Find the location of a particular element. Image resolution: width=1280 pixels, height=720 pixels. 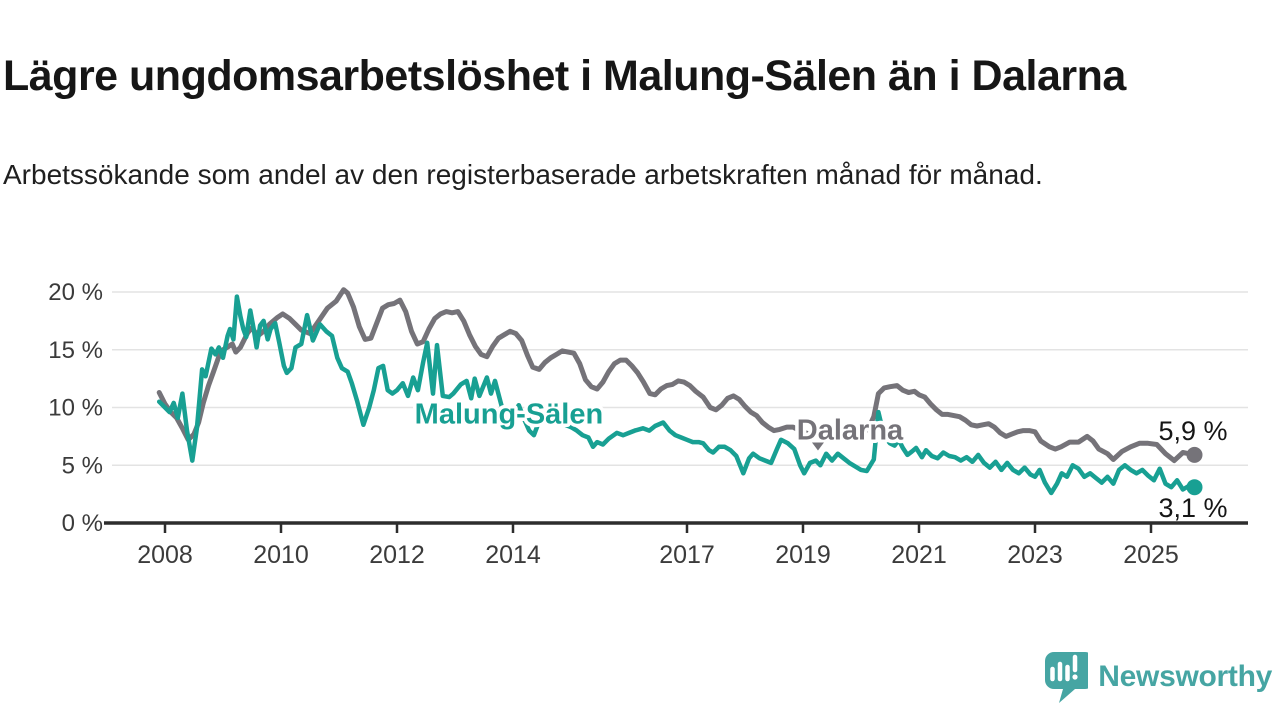

x-axis-tick-label: 2019 is located at coordinates (803, 555).